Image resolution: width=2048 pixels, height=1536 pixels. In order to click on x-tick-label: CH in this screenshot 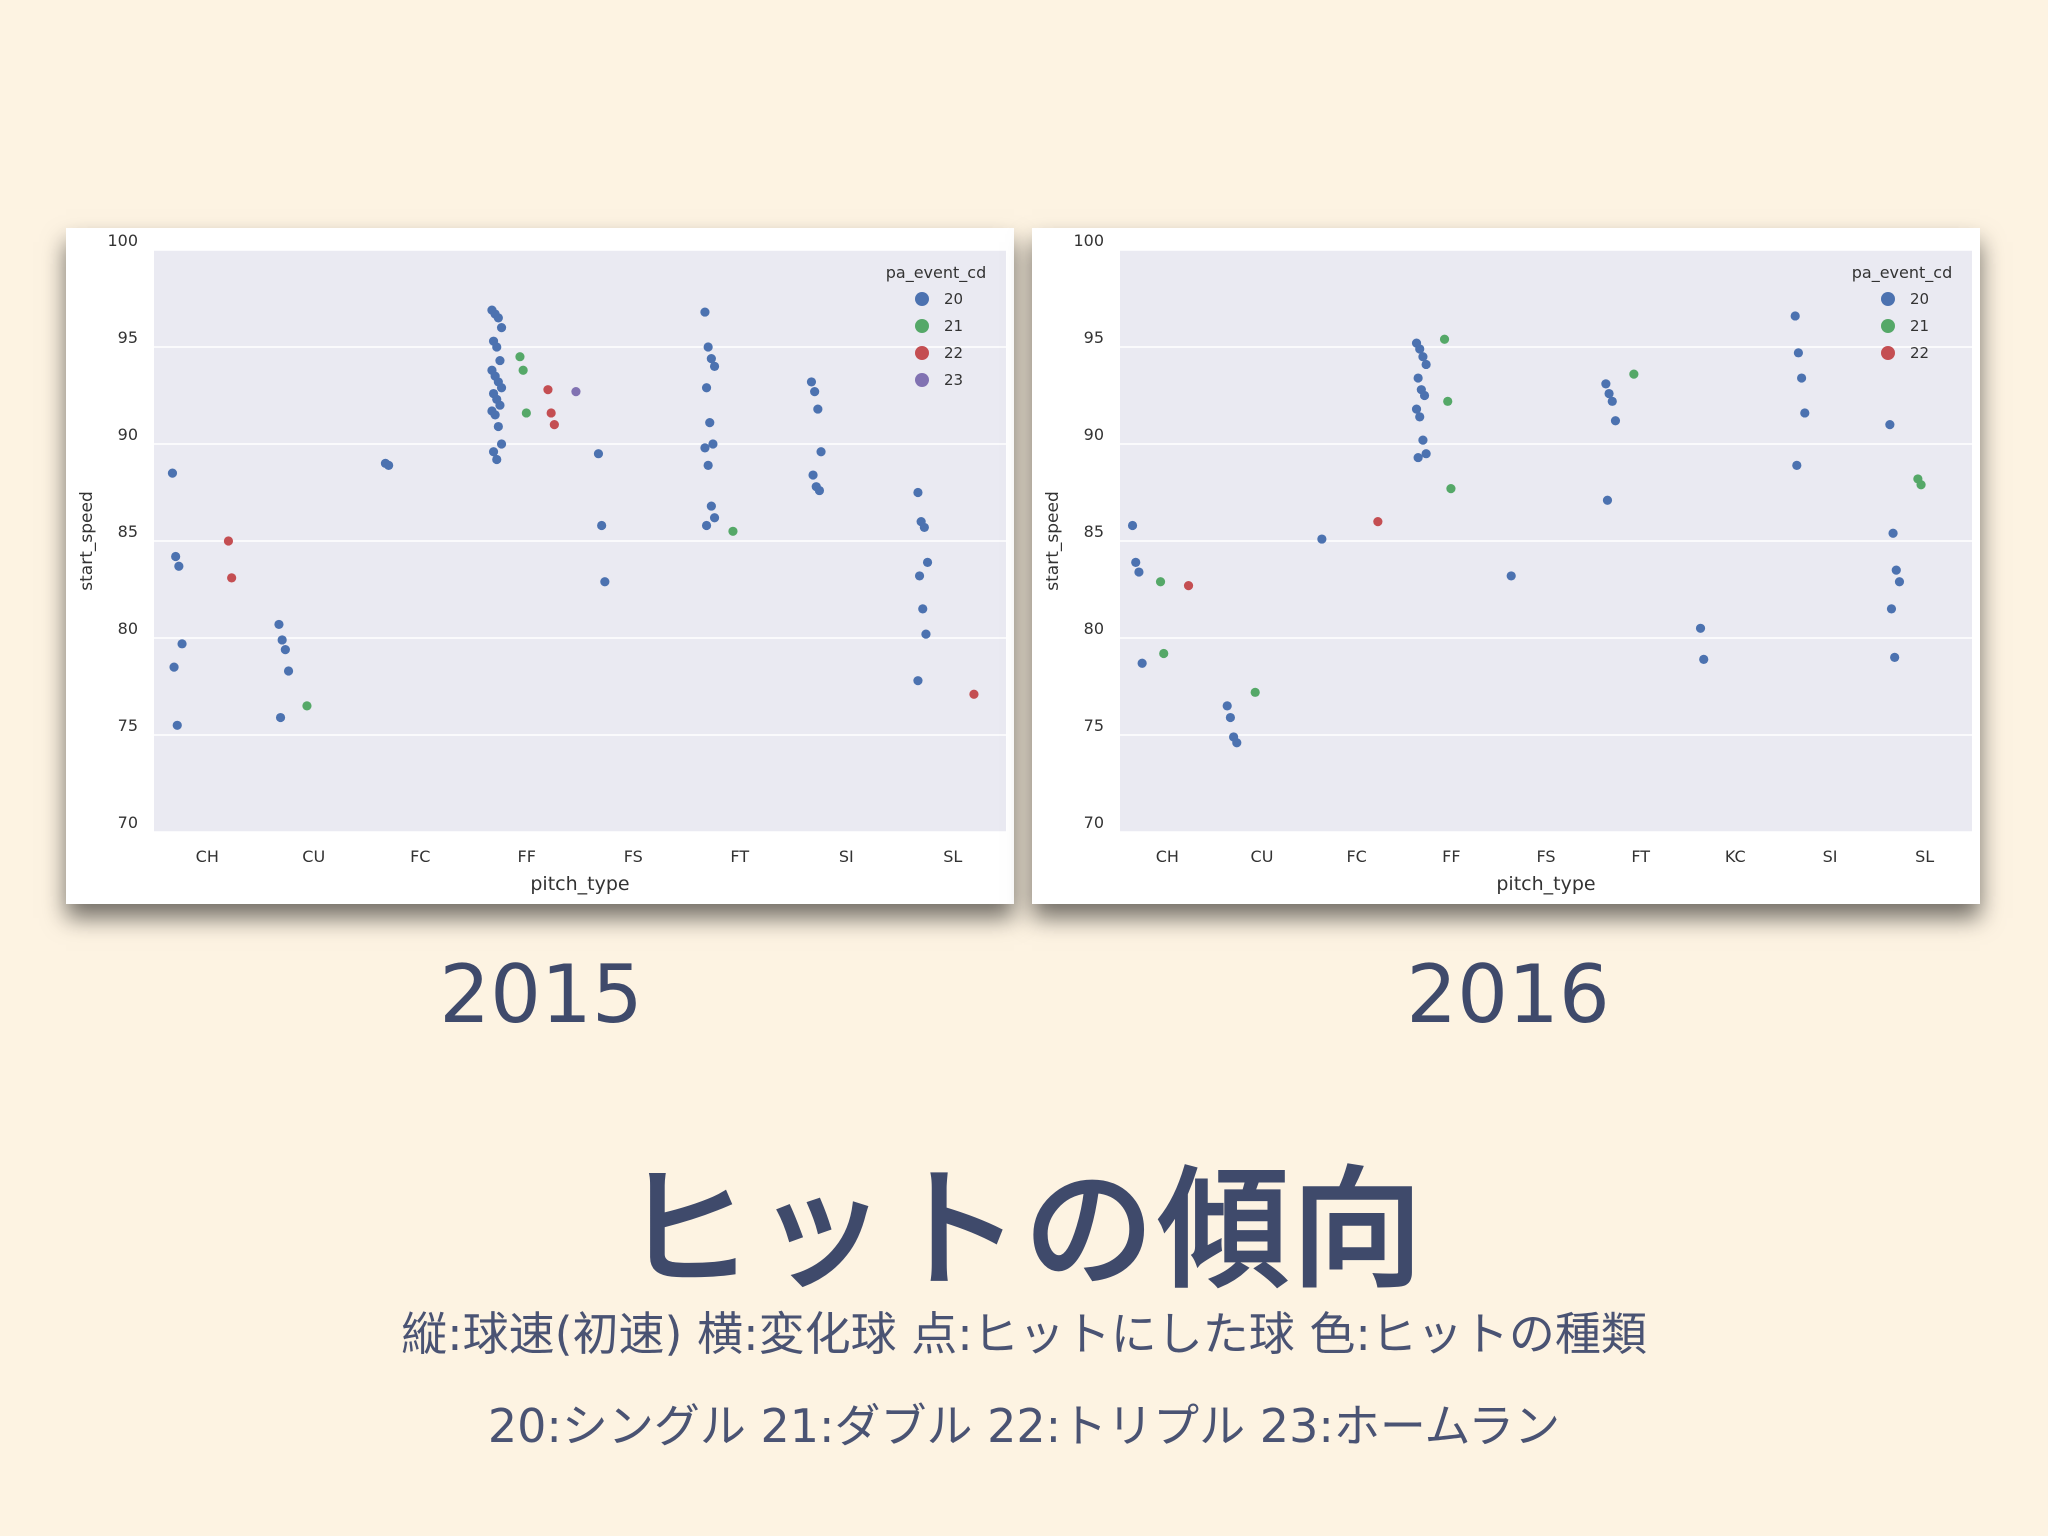, I will do `click(207, 856)`.